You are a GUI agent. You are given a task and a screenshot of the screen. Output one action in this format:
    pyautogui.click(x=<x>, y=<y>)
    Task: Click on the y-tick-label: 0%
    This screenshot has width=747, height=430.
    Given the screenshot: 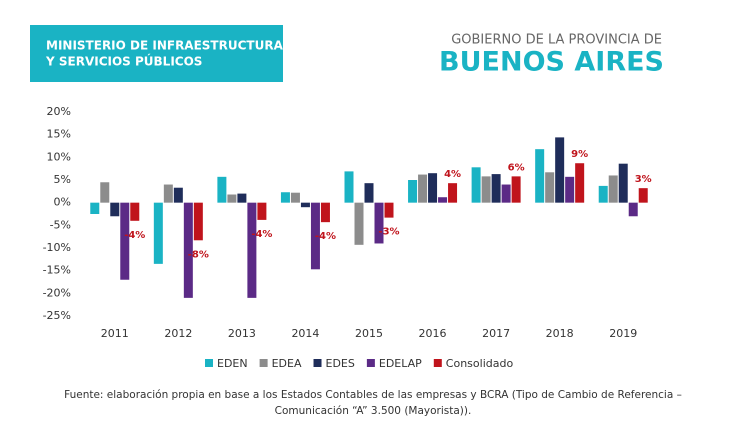 What is the action you would take?
    pyautogui.click(x=62, y=202)
    